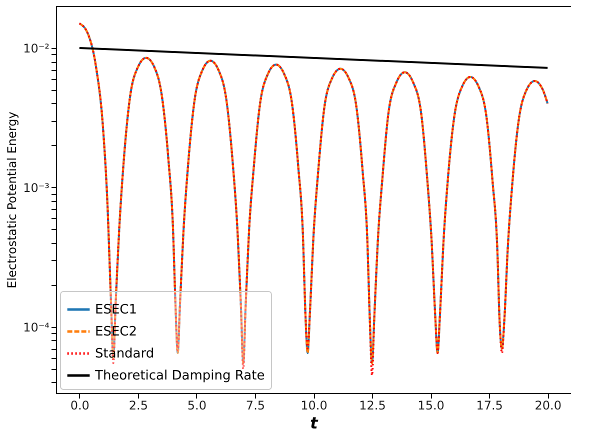 The width and height of the screenshot is (592, 437). What do you see at coordinates (80, 405) in the screenshot?
I see `x-tick-label: 0.0` at bounding box center [80, 405].